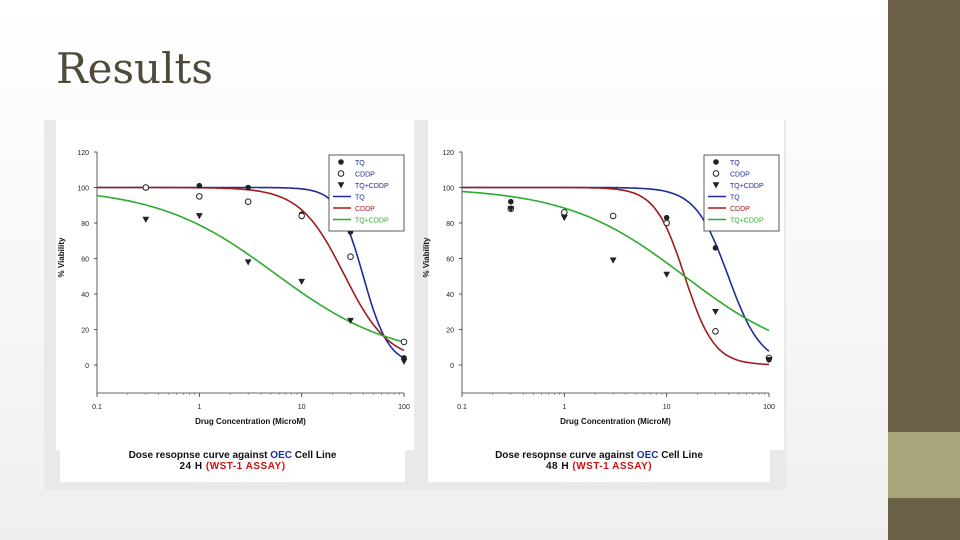 The height and width of the screenshot is (540, 960). What do you see at coordinates (134, 68) in the screenshot?
I see `slide-title: Results` at bounding box center [134, 68].